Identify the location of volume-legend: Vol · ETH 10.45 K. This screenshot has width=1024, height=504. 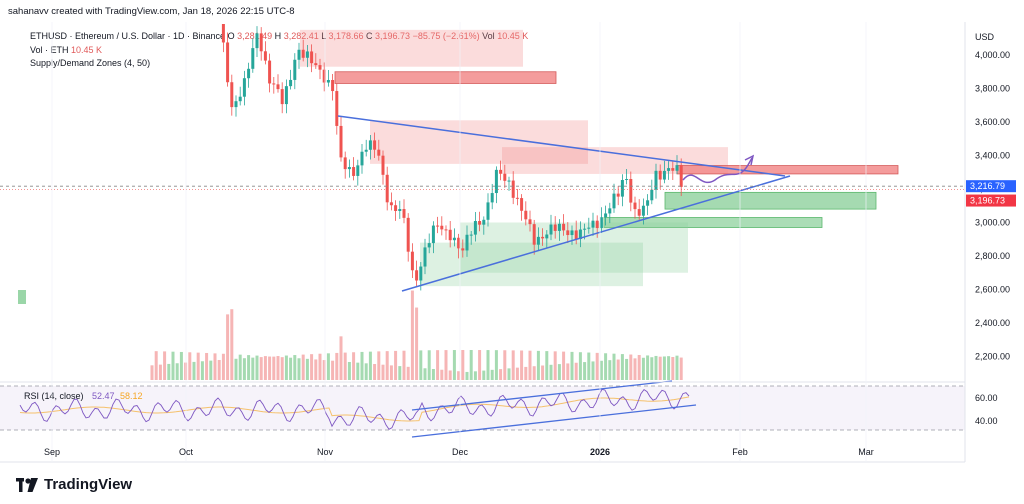
(66, 50).